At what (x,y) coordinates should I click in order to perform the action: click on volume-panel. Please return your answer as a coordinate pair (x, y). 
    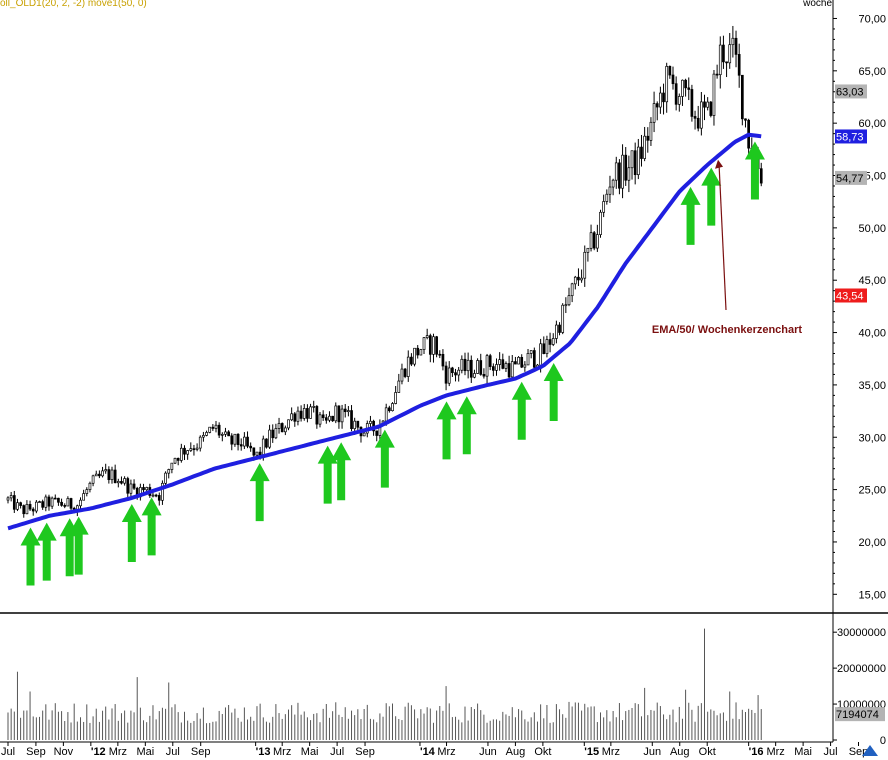
    Looking at the image, I should click on (384, 684).